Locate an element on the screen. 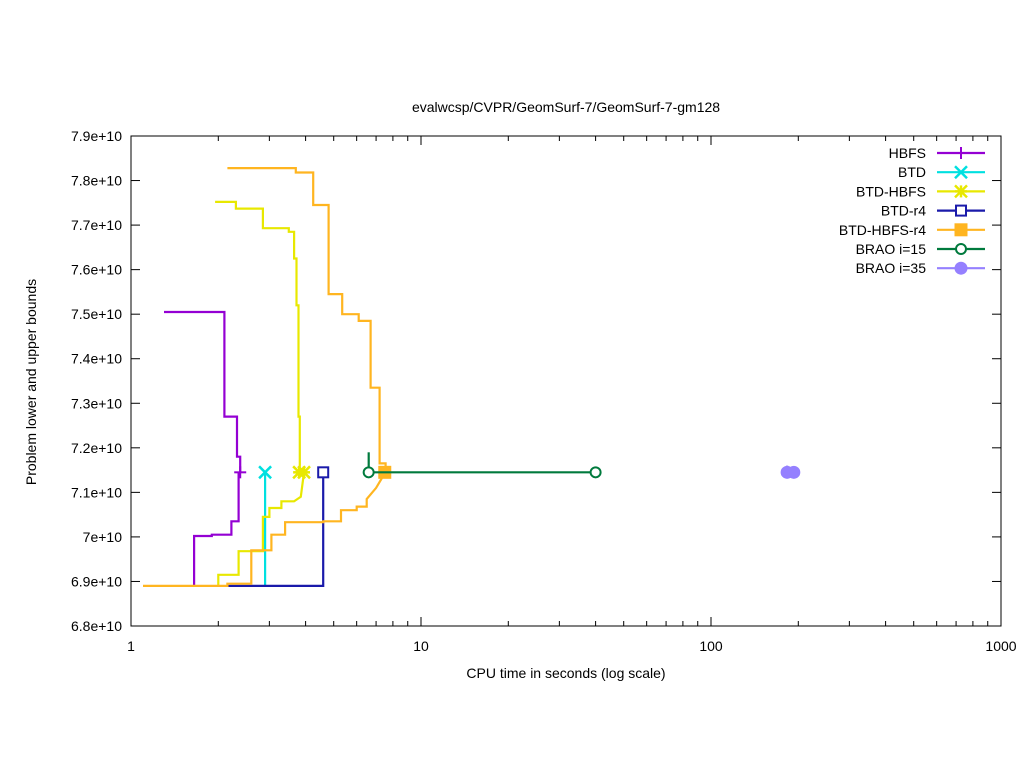 The image size is (1024, 773). x-axis-label: CPU time in seconds (log scale) is located at coordinates (565, 673).